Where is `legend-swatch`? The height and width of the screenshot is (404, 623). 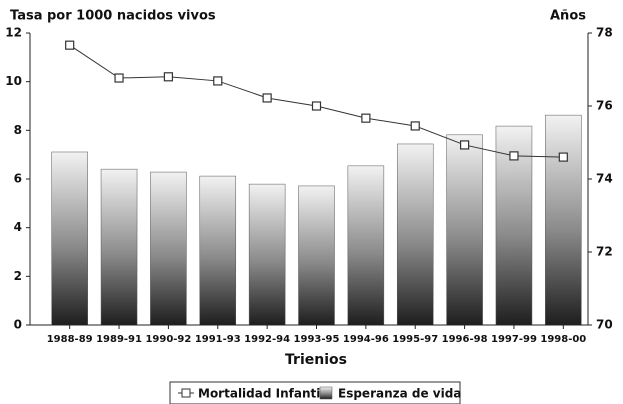 legend-swatch is located at coordinates (326, 393).